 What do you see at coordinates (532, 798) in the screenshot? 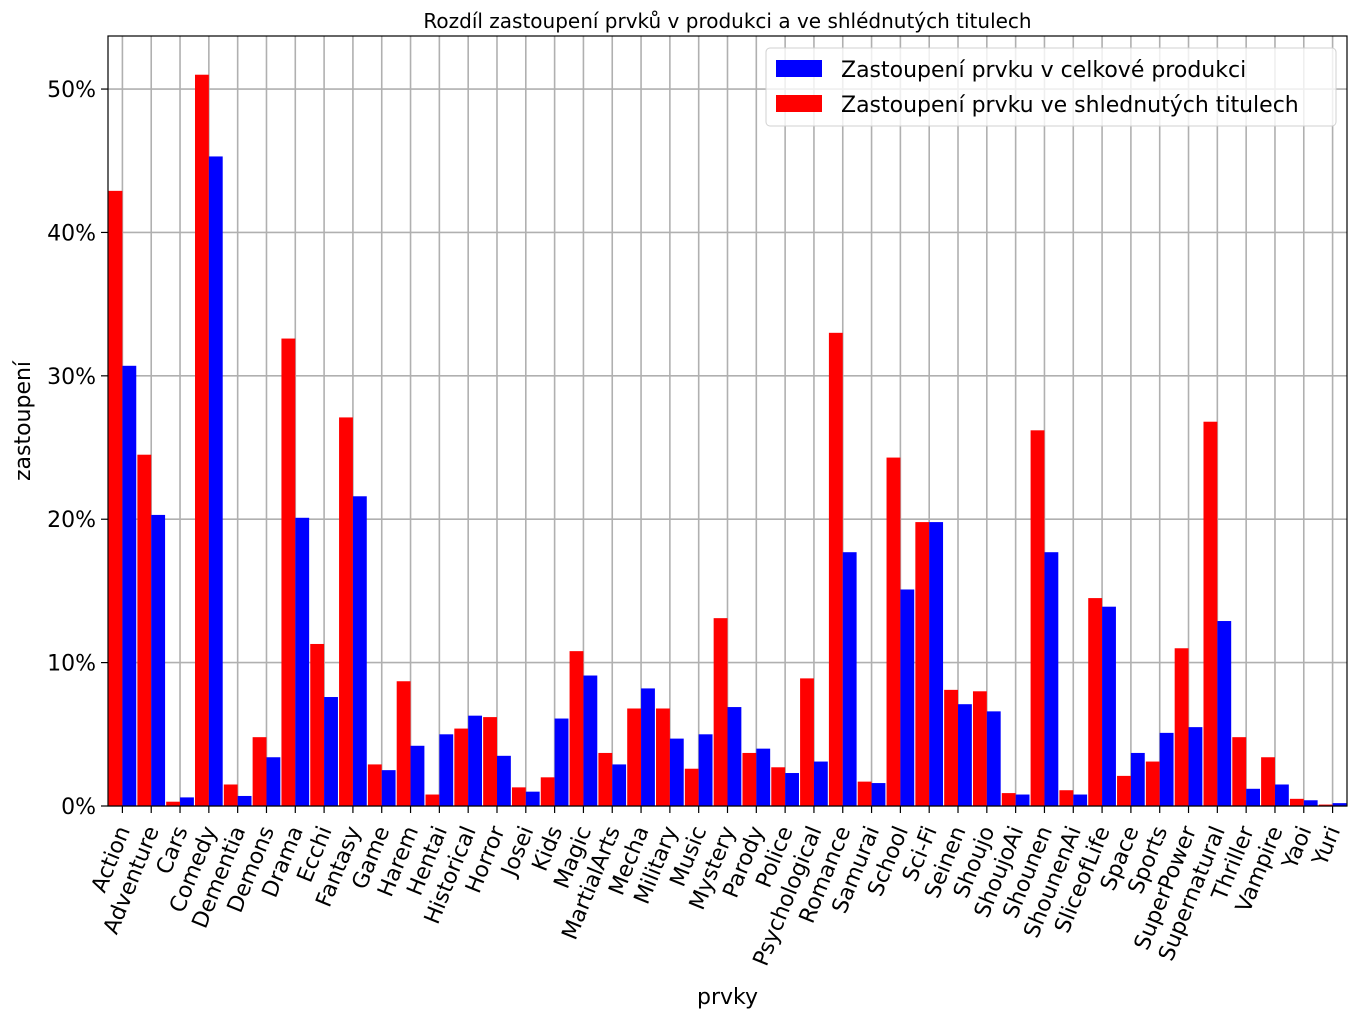
I see `bar-production-Josei` at bounding box center [532, 798].